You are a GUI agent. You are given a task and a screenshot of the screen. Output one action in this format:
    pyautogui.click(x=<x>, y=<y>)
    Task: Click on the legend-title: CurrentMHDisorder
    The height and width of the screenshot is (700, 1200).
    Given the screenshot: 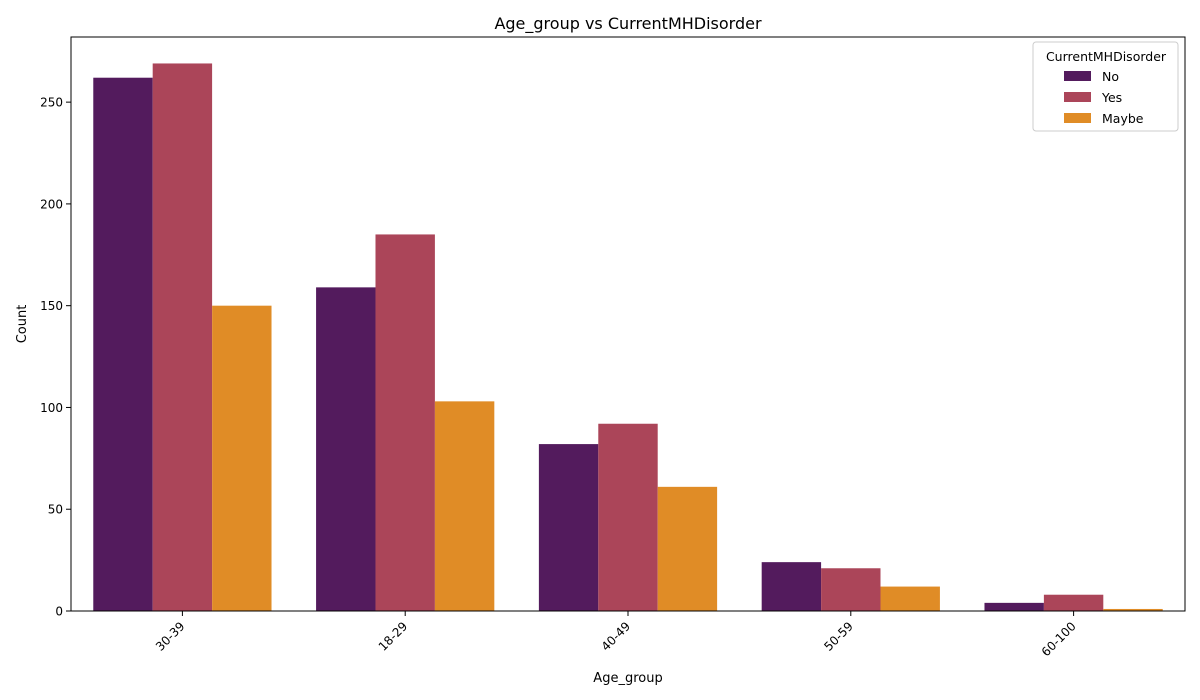 What is the action you would take?
    pyautogui.click(x=1106, y=56)
    